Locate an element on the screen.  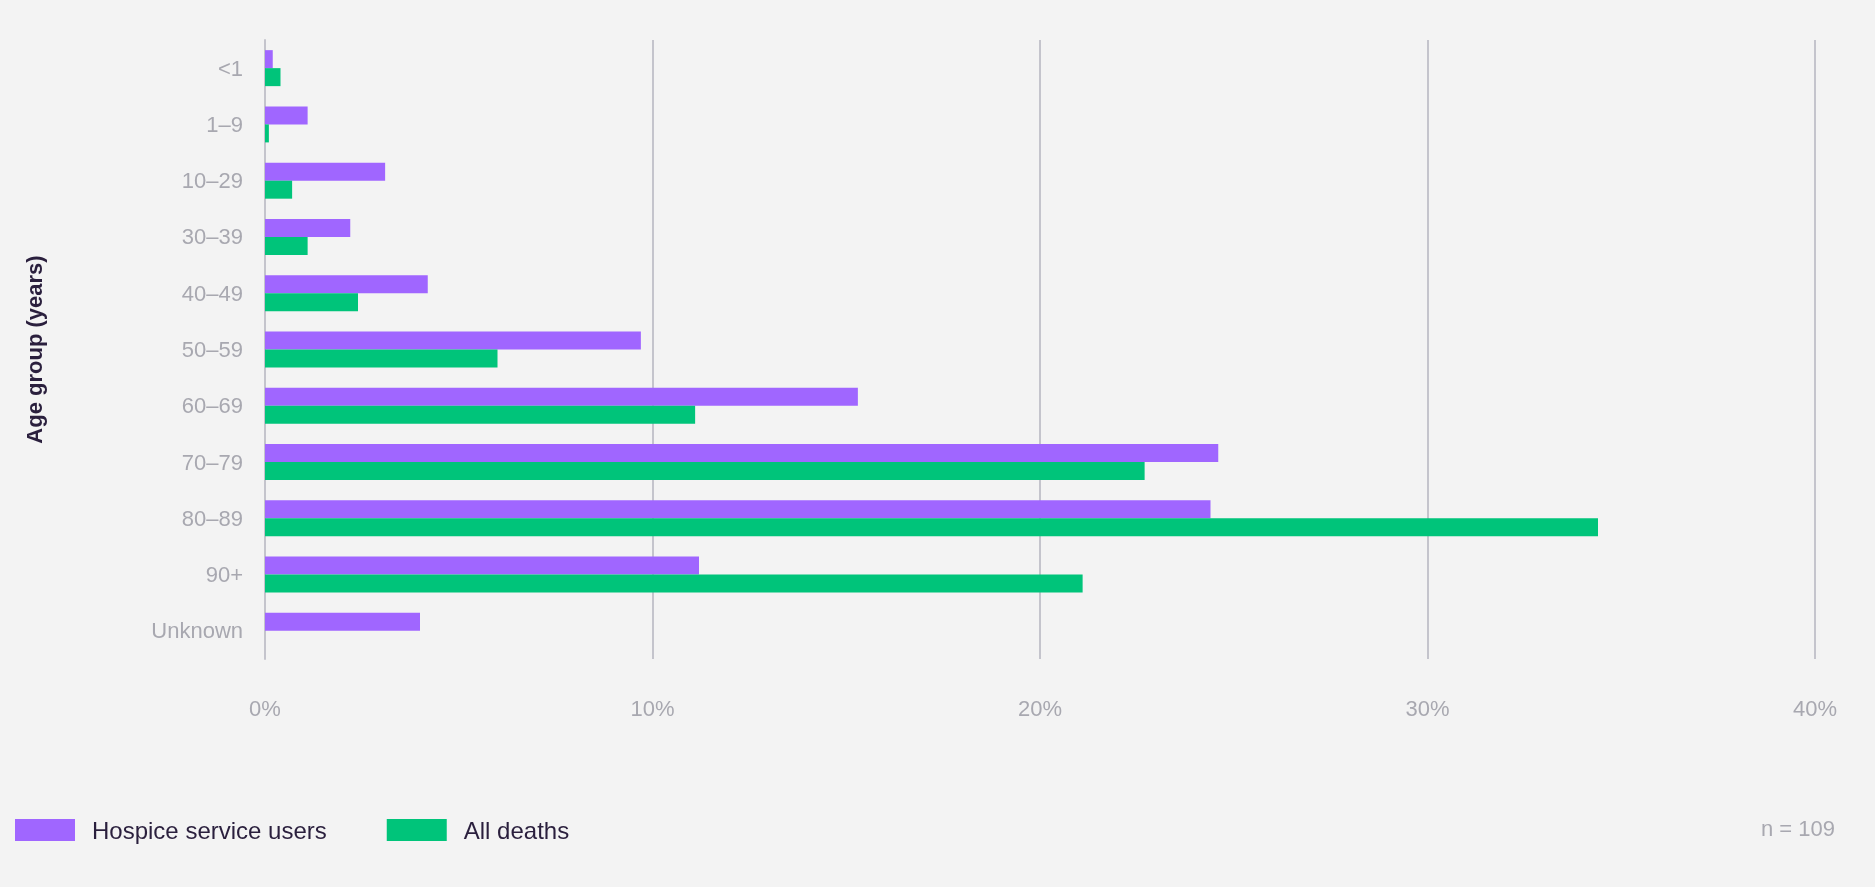
y-tick-label: 10–29 is located at coordinates (212, 181).